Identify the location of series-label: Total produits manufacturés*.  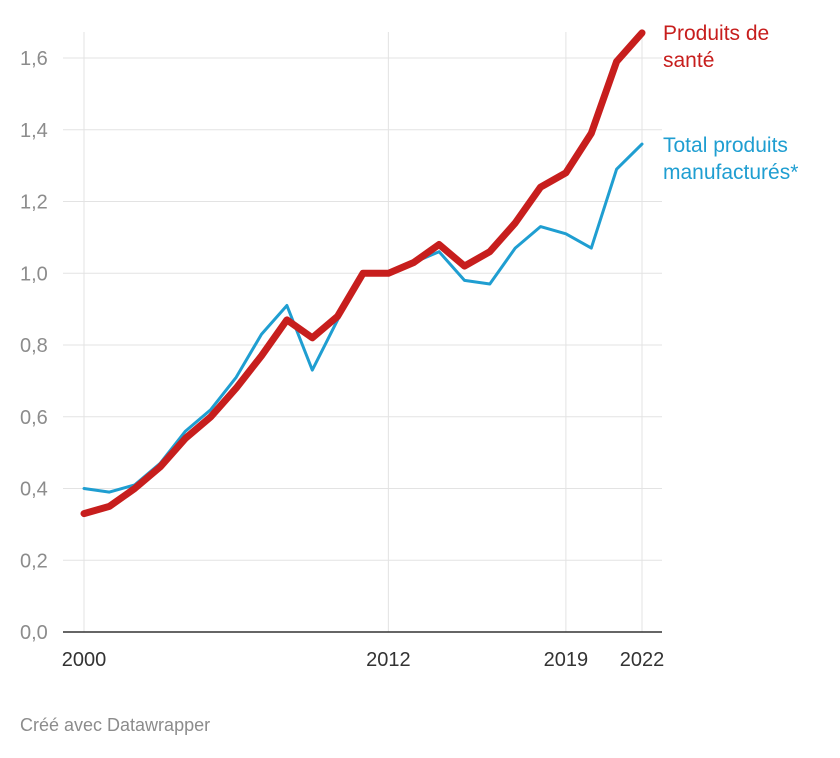
(730, 159).